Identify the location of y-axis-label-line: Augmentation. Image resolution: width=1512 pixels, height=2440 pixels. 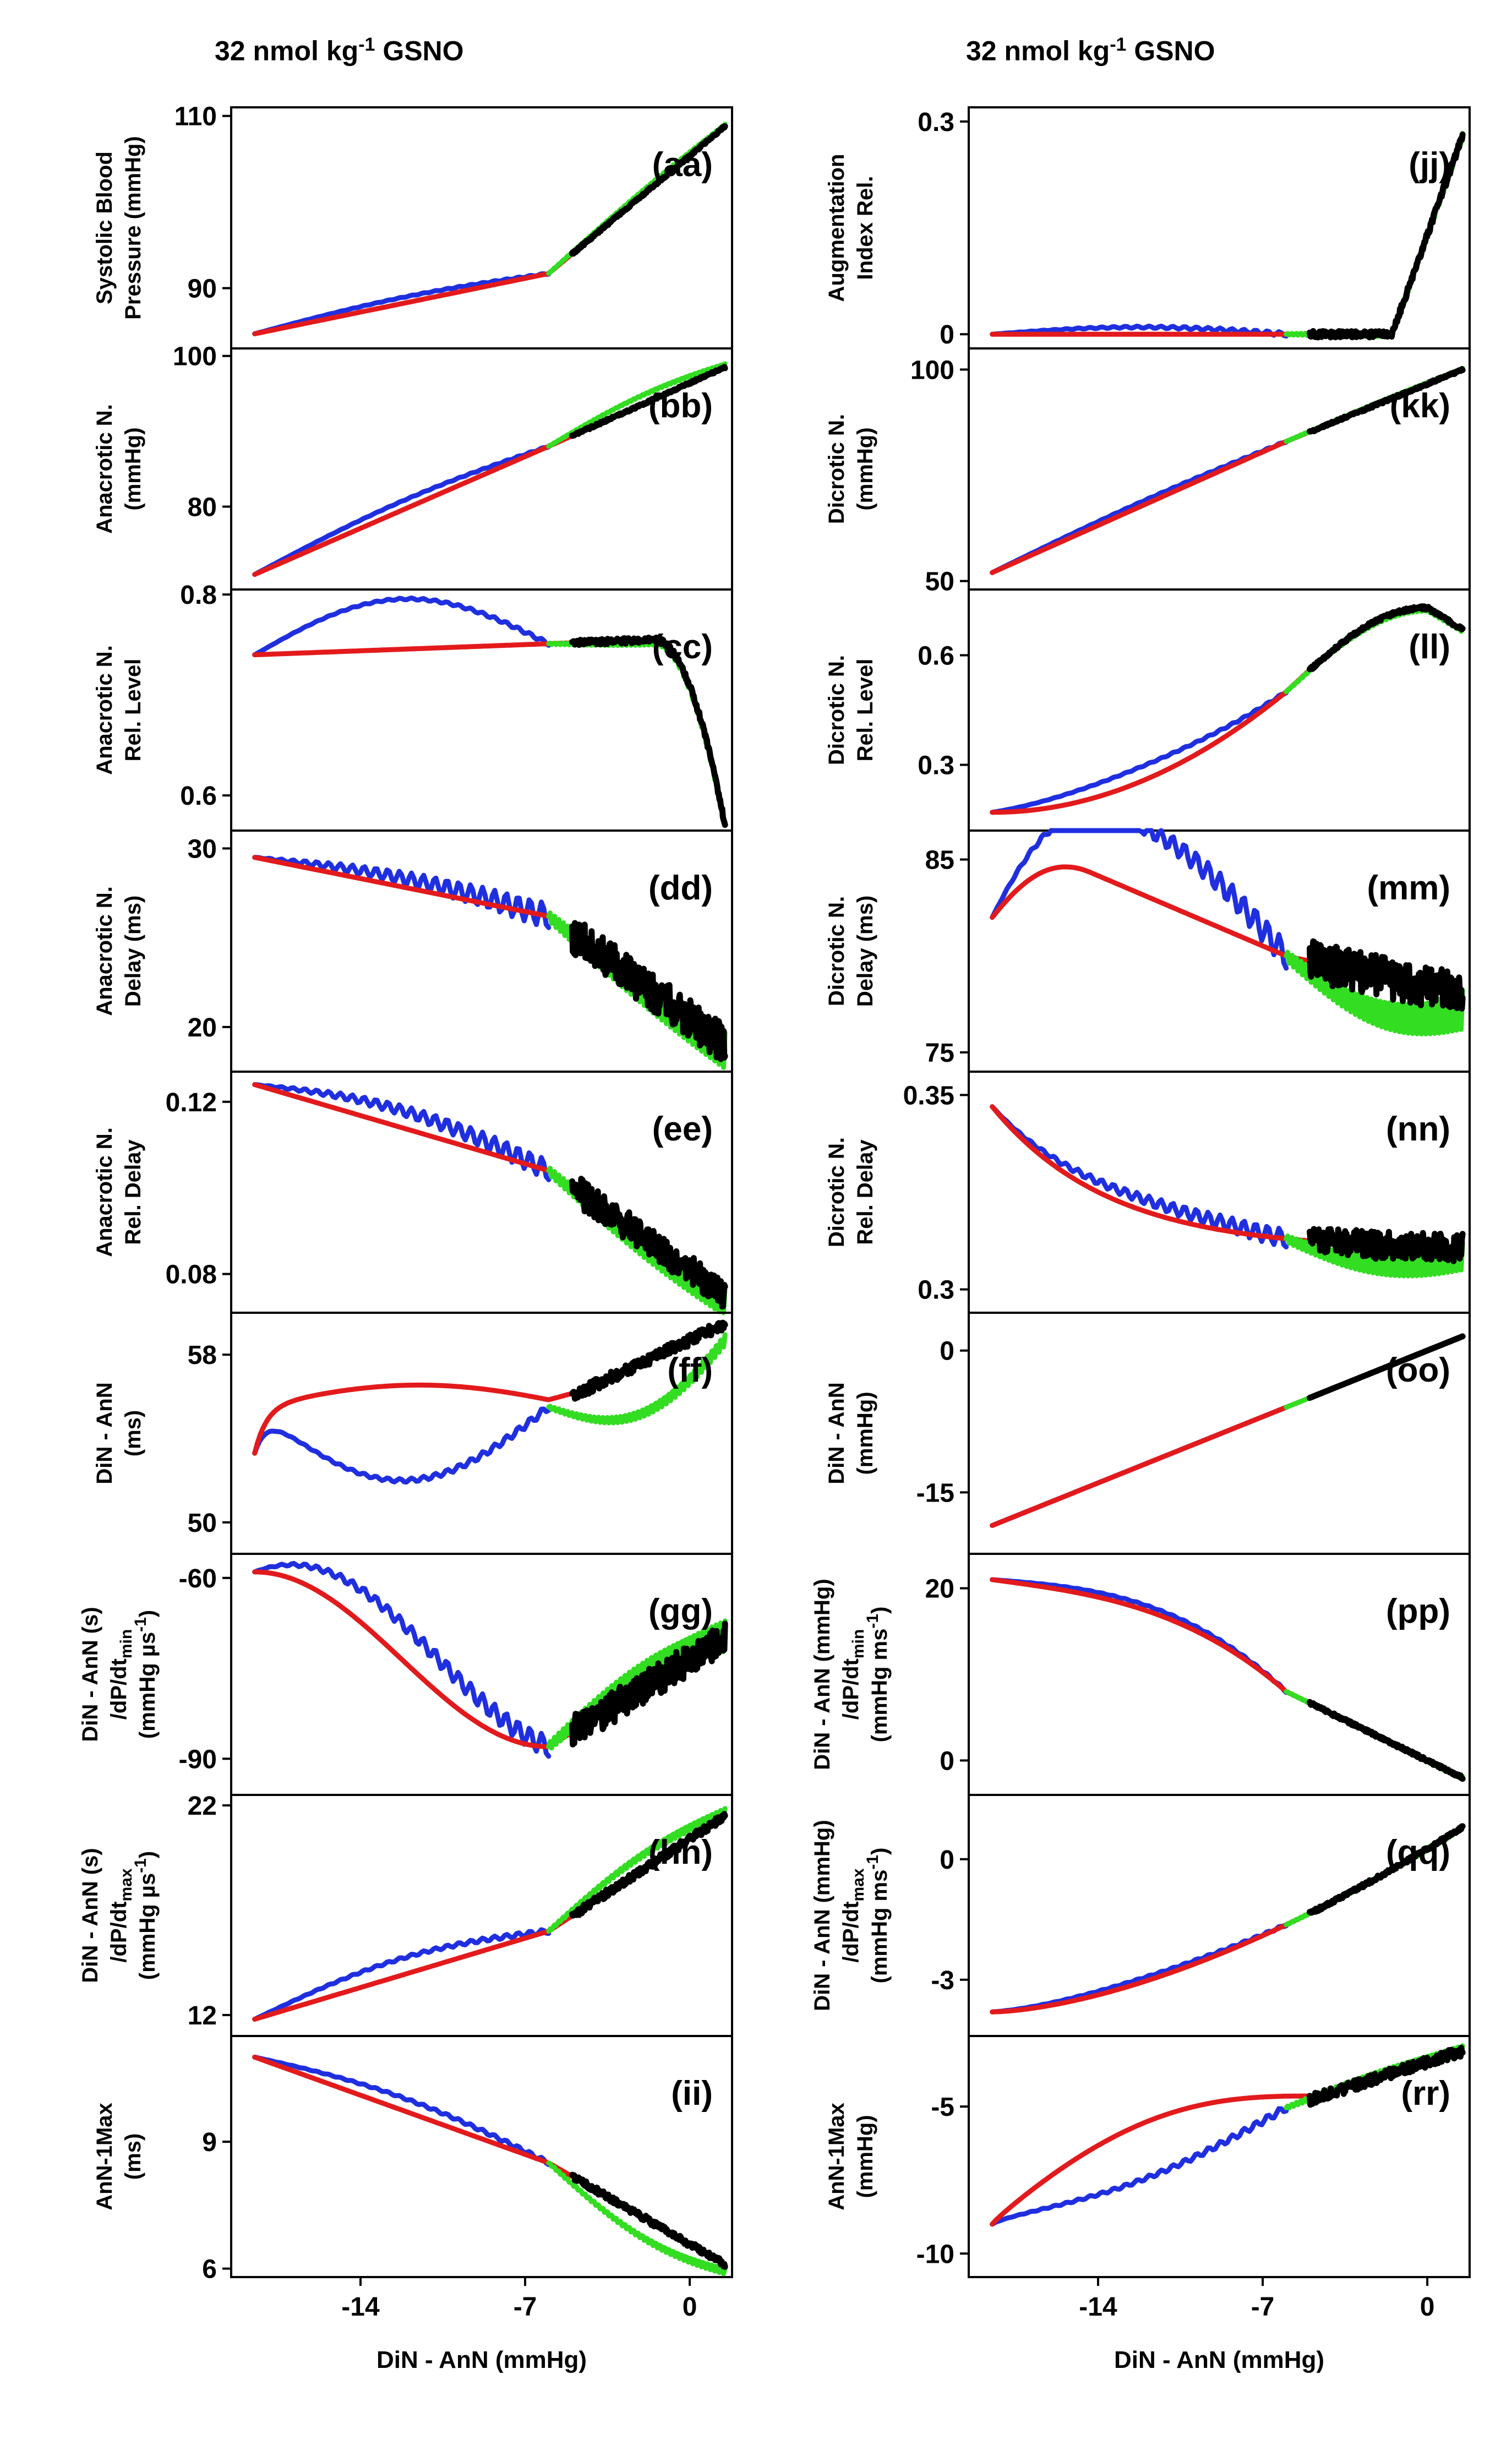
(837, 228).